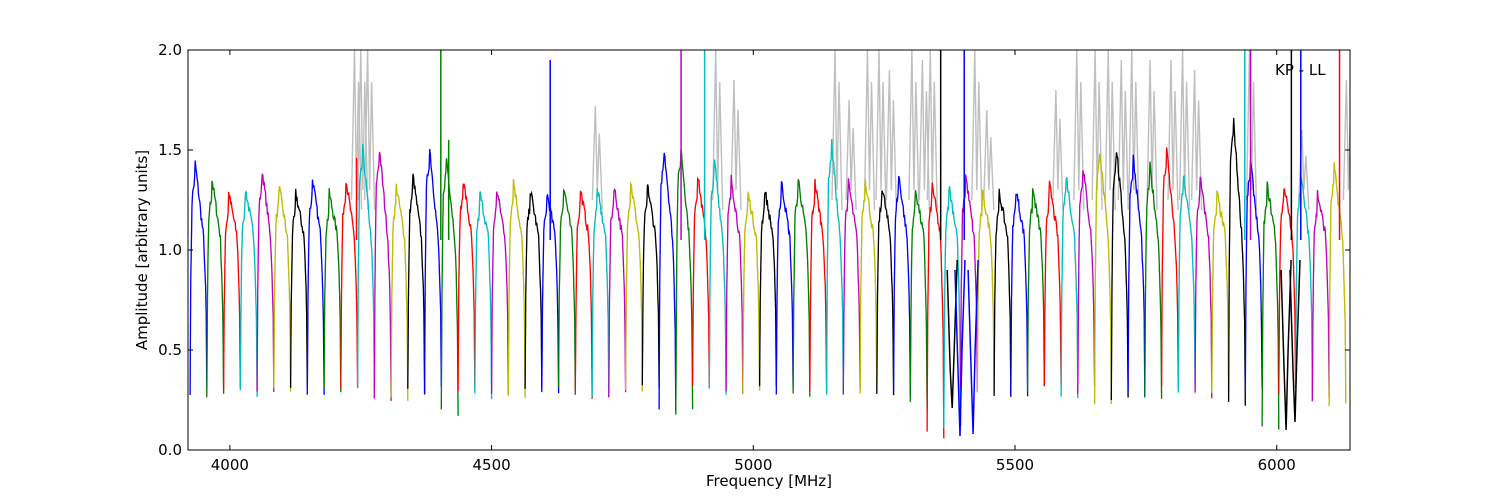 The height and width of the screenshot is (500, 1500). Describe the element at coordinates (170, 250) in the screenshot. I see `y-tick-label: 1.0` at that location.